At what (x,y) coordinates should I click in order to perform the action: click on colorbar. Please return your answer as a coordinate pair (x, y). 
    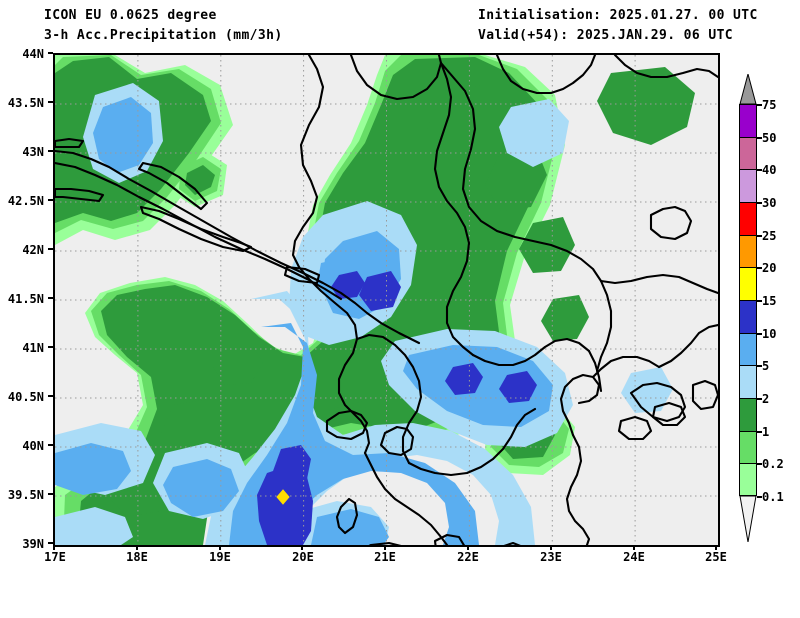
    Looking at the image, I should click on (748, 300).